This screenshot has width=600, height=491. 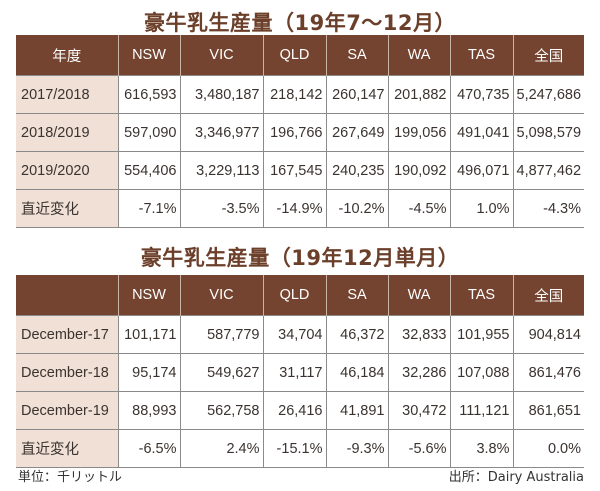 What do you see at coordinates (149, 94) in the screenshot?
I see `table-cell: 616,593` at bounding box center [149, 94].